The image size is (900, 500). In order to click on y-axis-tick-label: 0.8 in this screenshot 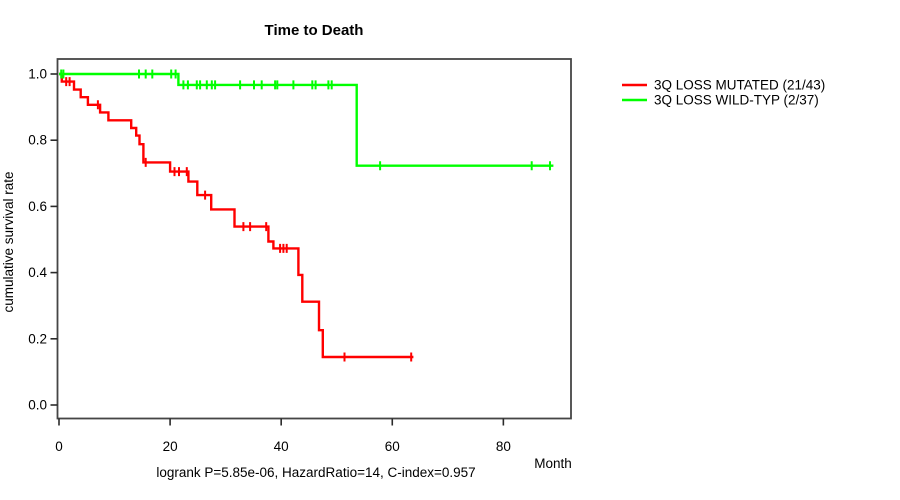, I will do `click(37, 140)`.